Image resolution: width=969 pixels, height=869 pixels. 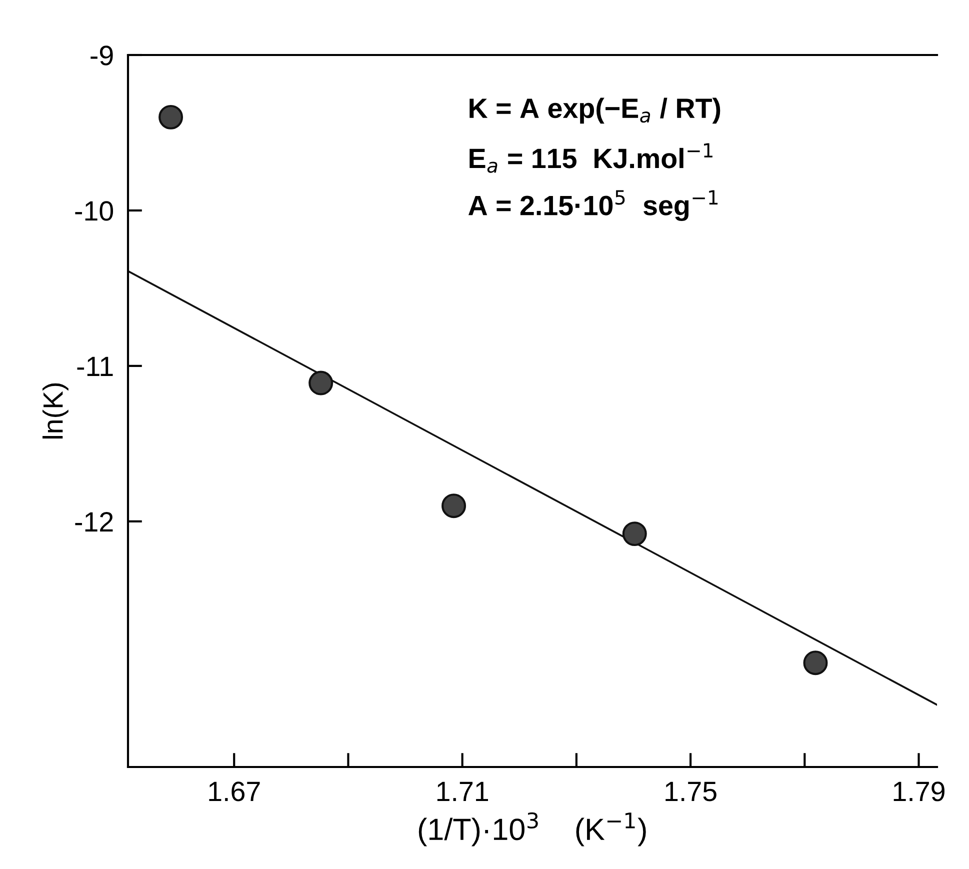 I want to click on x-tick-label: 1.79, so click(x=919, y=792).